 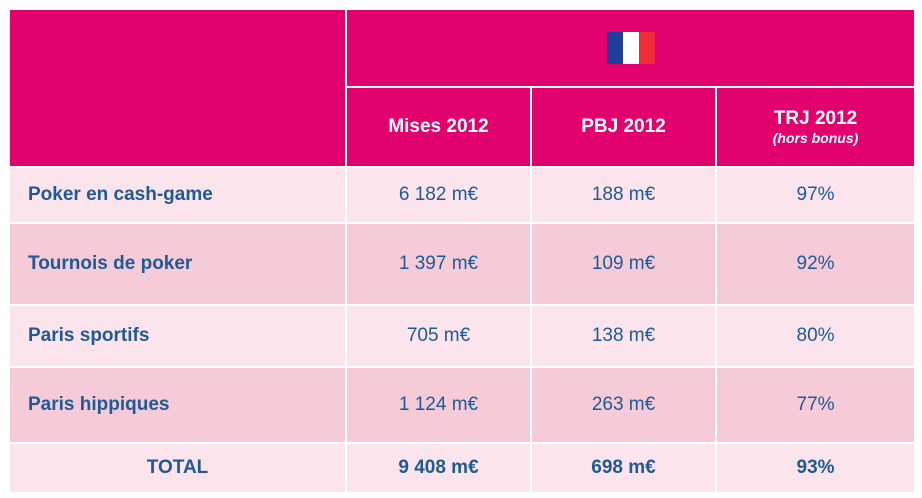 What do you see at coordinates (623, 405) in the screenshot?
I see `cell: 263 m€` at bounding box center [623, 405].